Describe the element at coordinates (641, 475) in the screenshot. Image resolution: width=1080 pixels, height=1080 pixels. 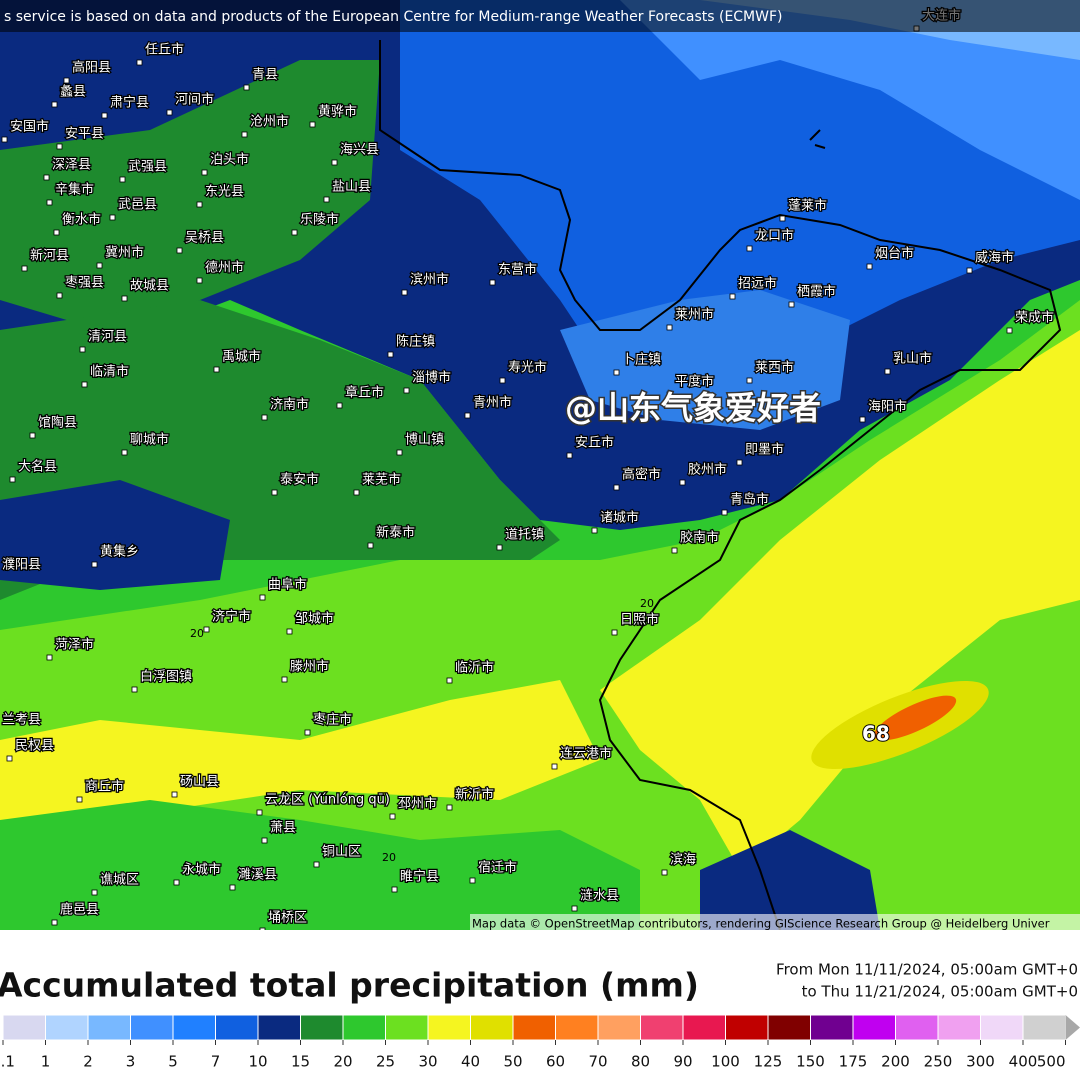
I see `place-label: 高密市` at that location.